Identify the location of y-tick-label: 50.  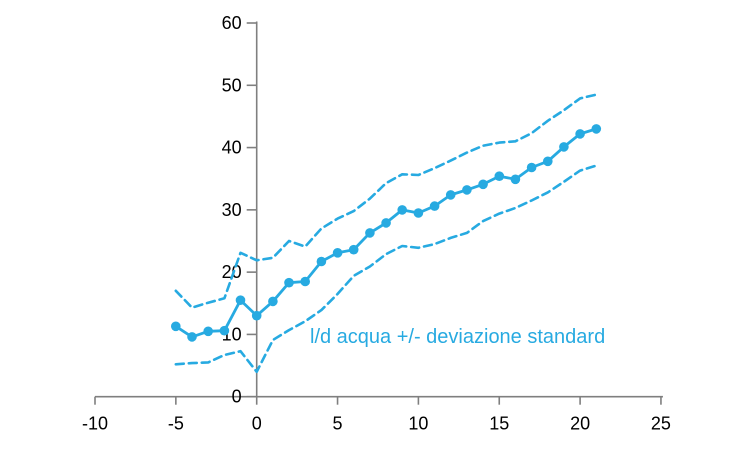
(232, 85).